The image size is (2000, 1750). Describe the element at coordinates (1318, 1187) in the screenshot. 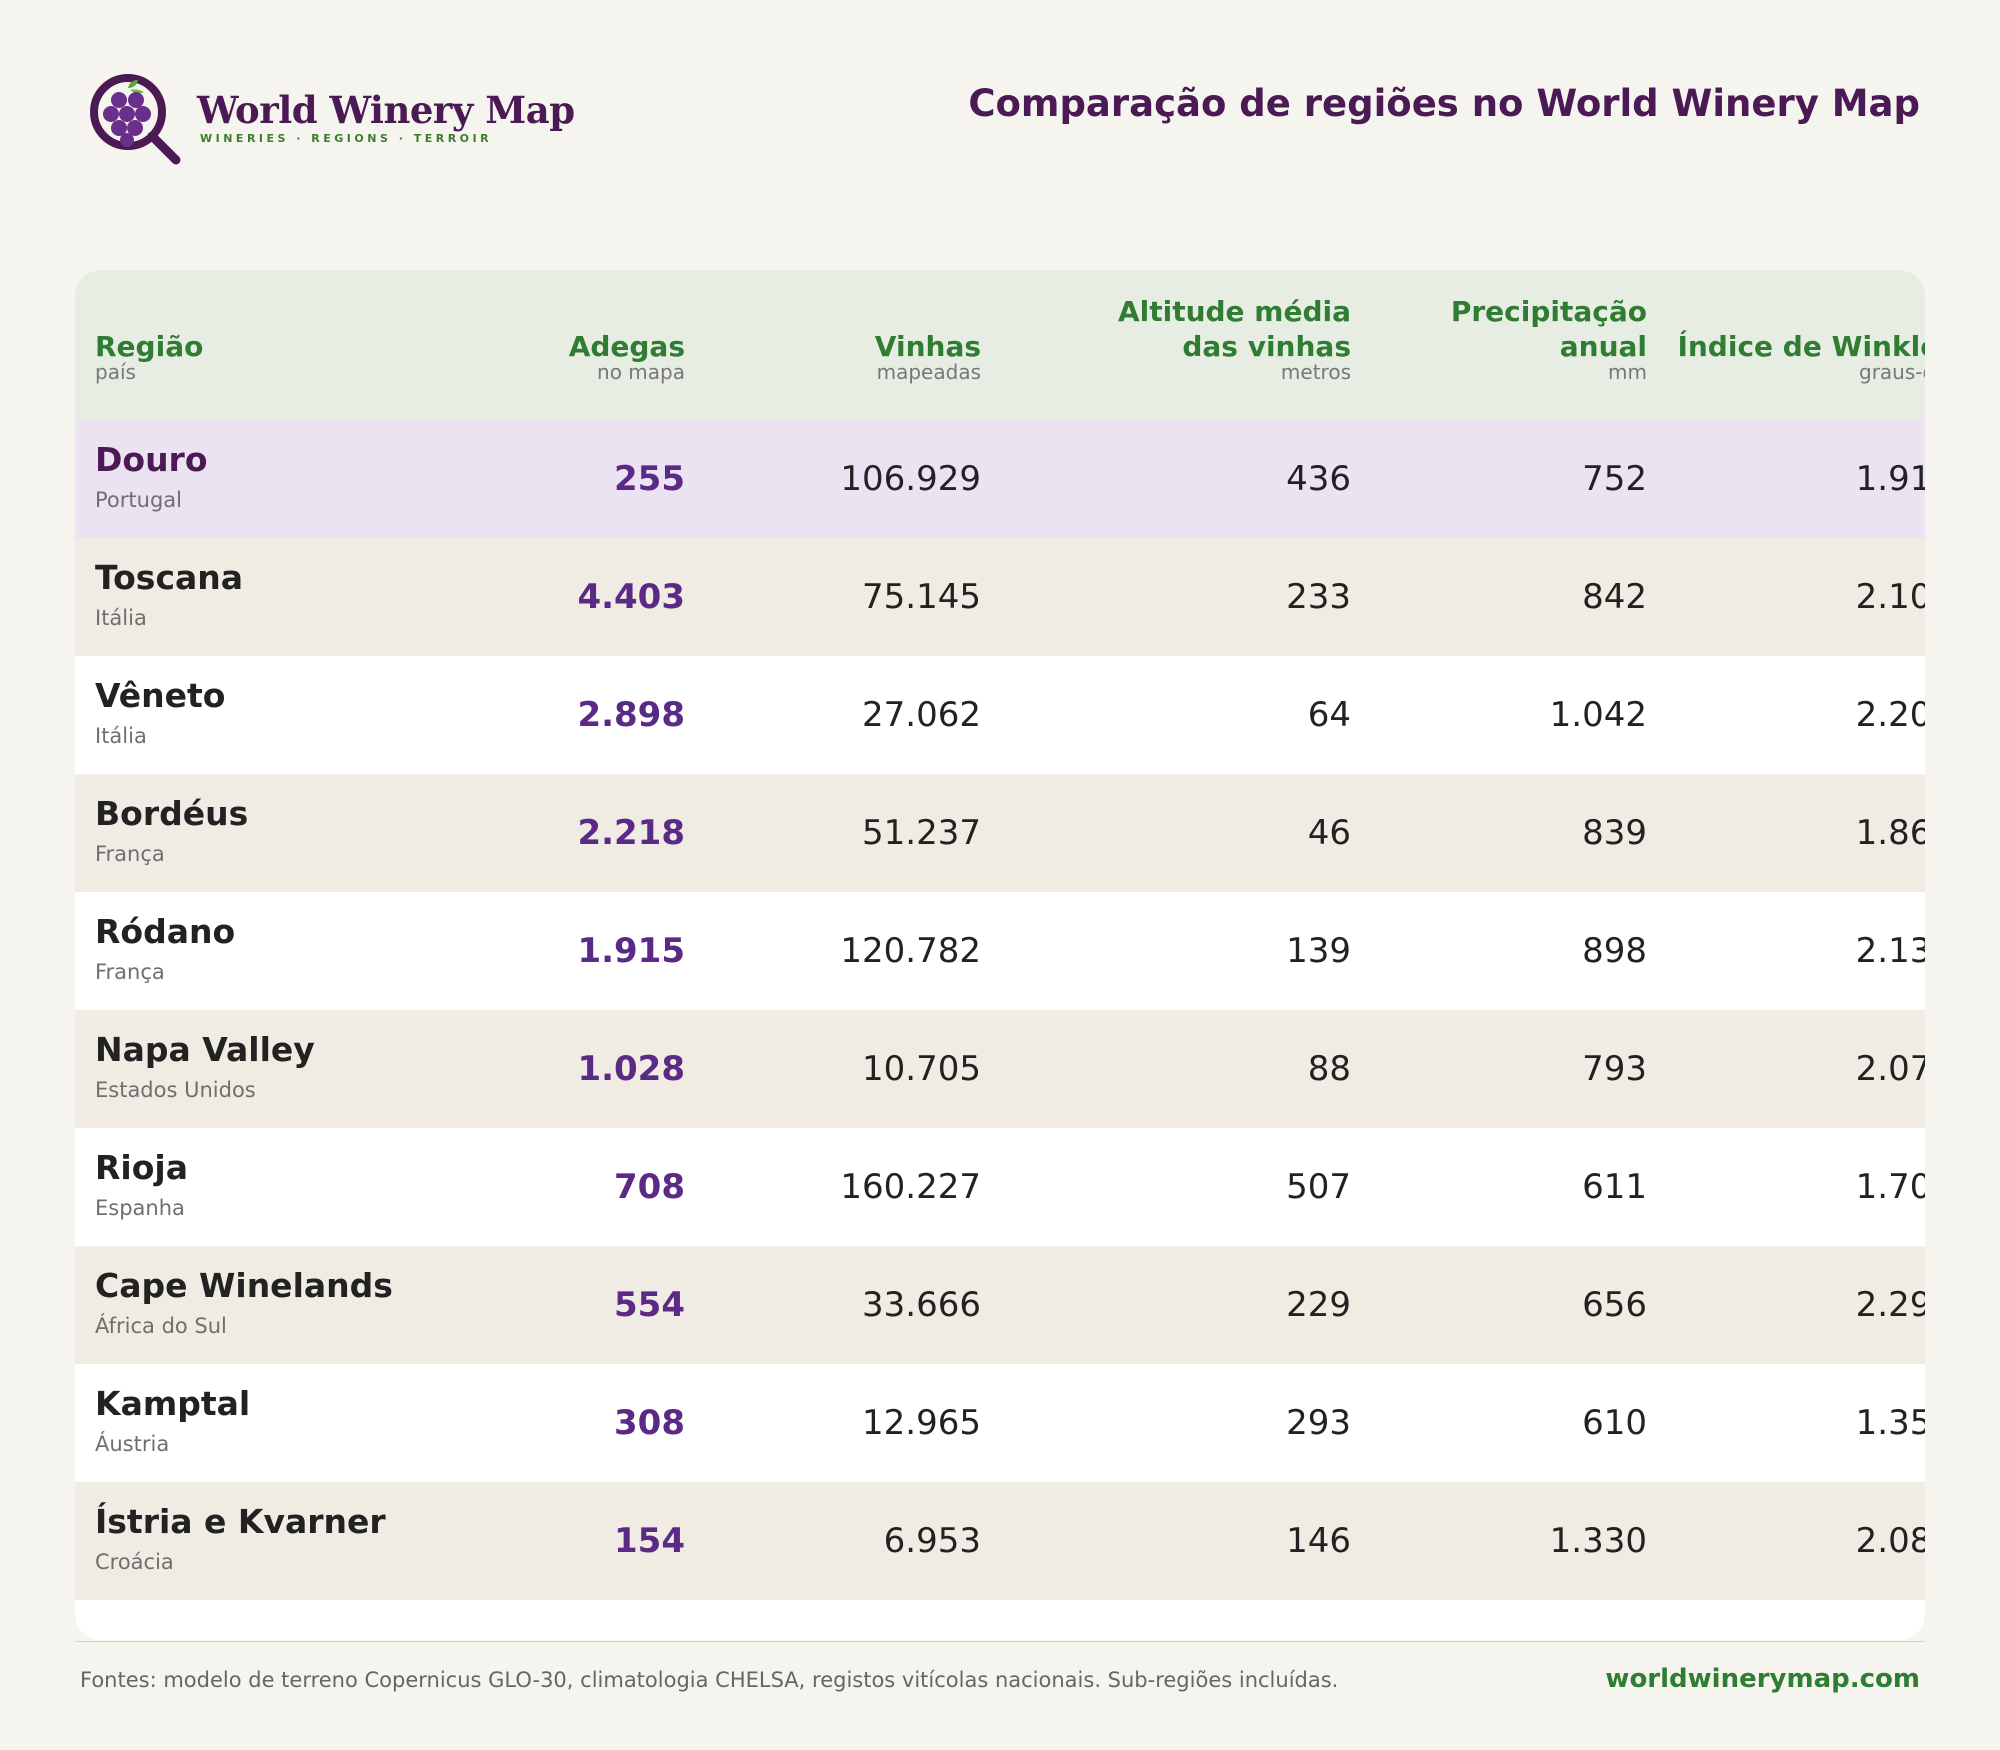

I see `cell-altitude: 507` at that location.